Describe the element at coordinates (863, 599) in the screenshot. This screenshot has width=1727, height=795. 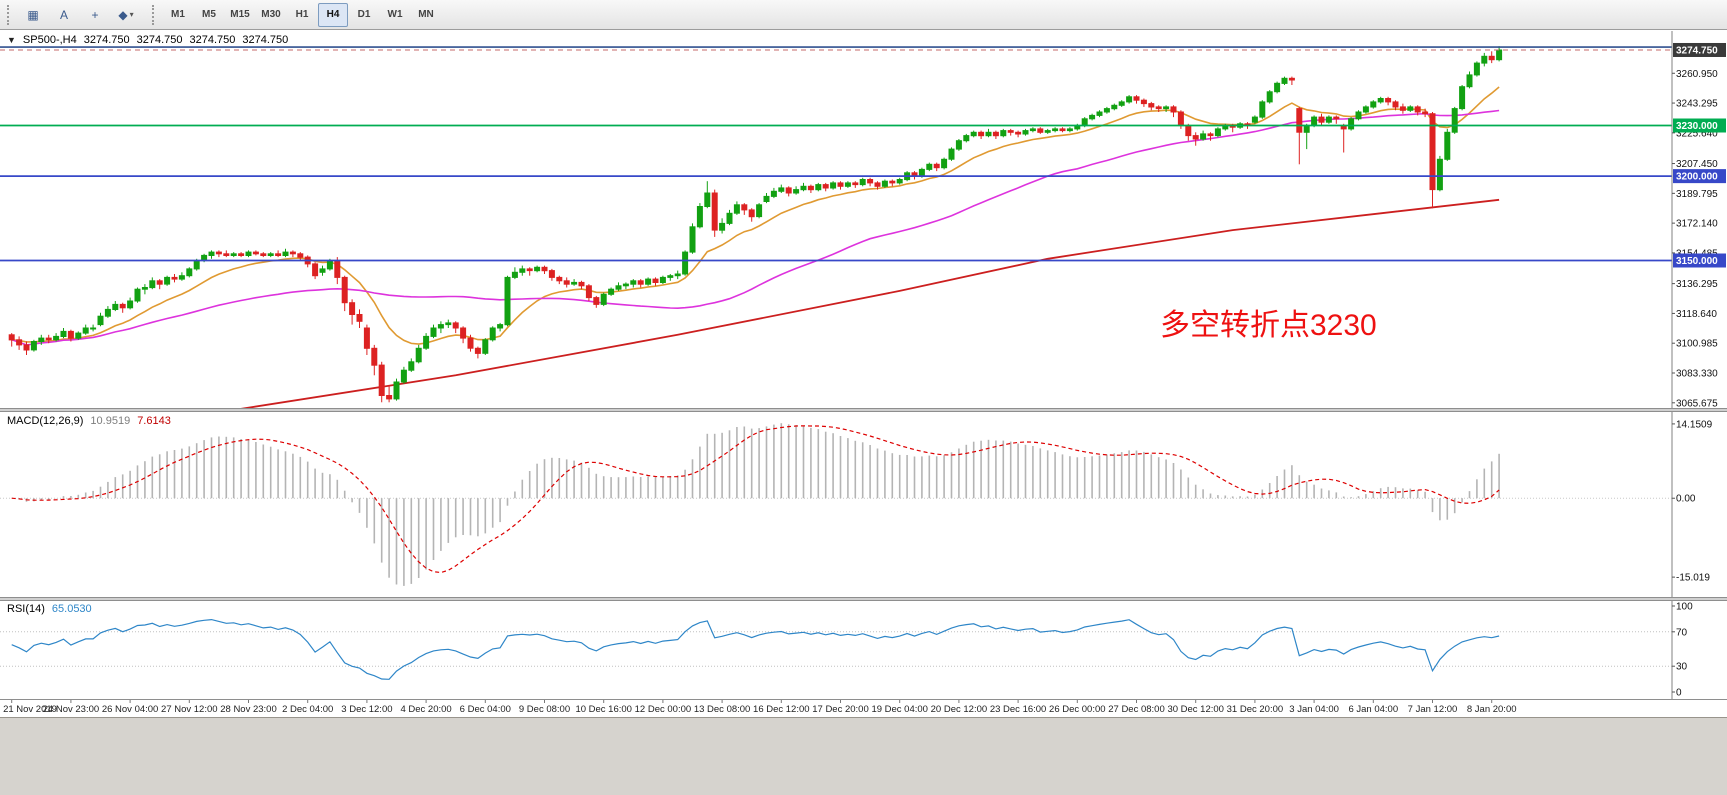
I see `pane-divider-rsi` at that location.